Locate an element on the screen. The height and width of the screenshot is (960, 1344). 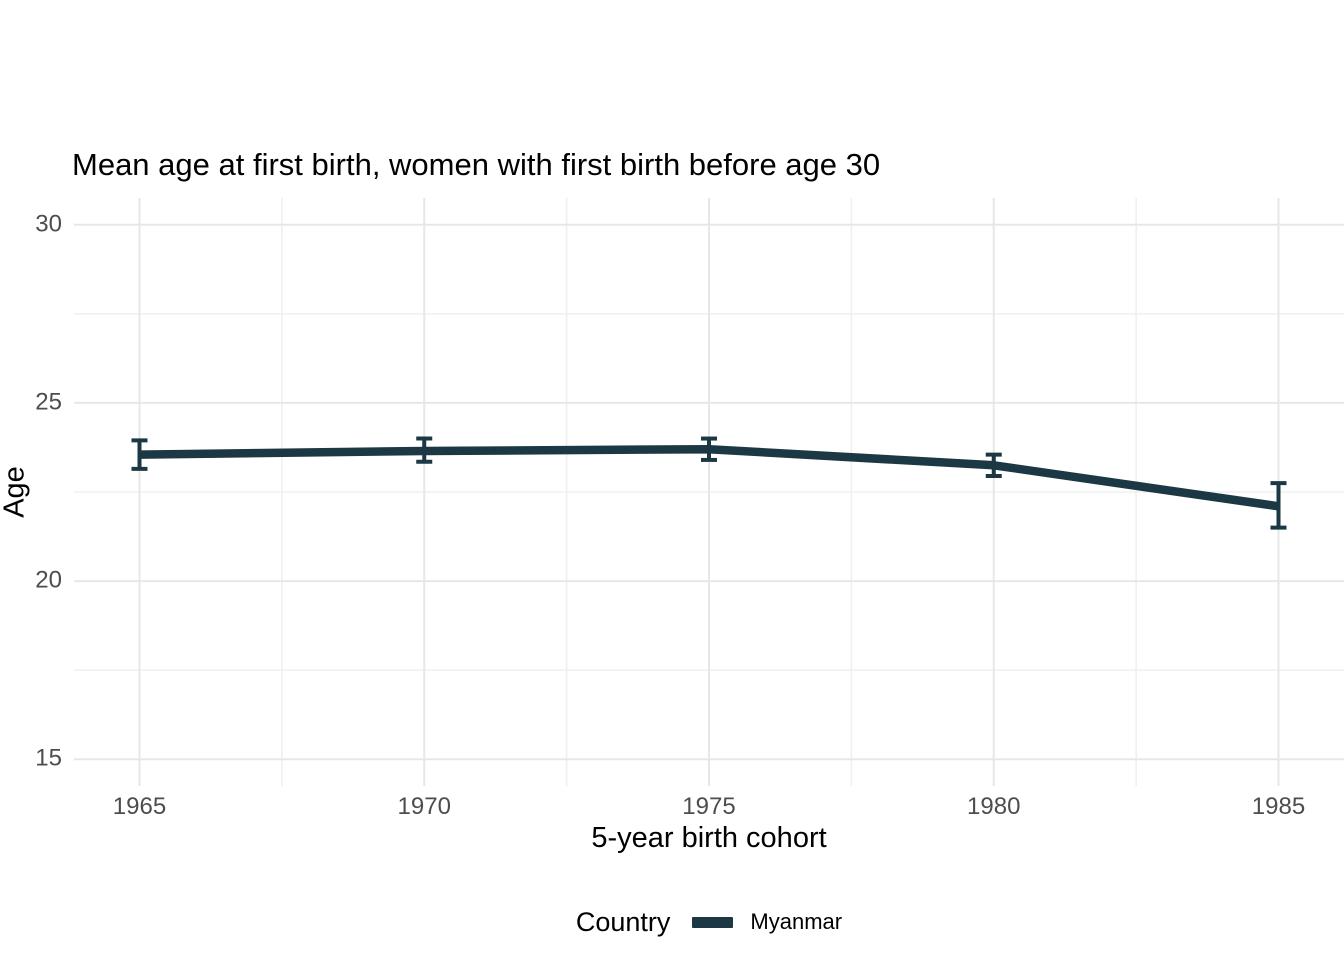
y-axis-title: Age is located at coordinates (15, 492).